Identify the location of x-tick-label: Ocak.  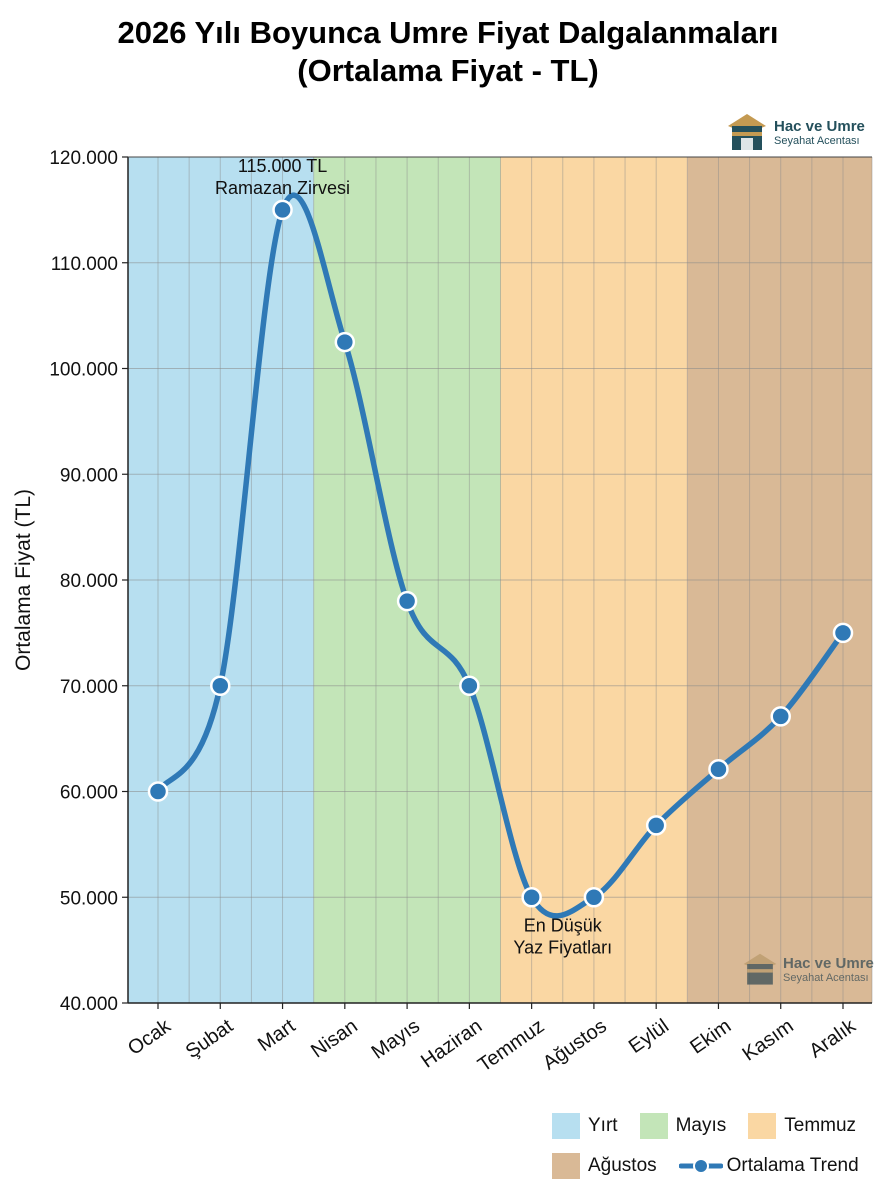
(150, 1037).